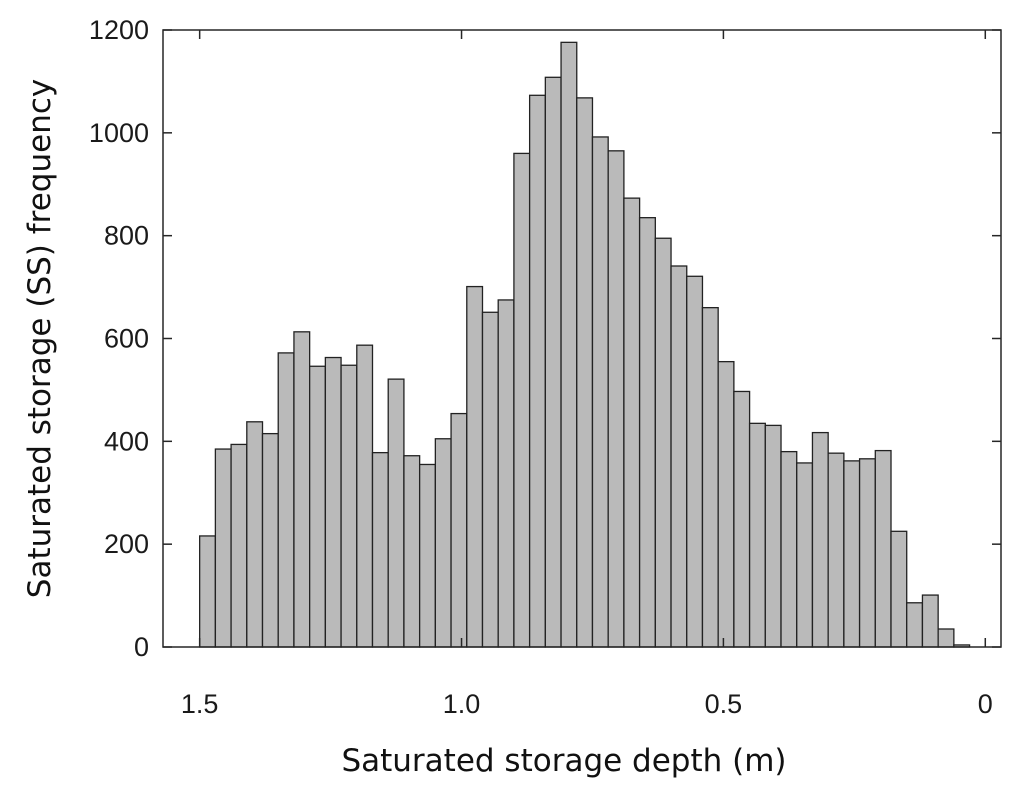 The height and width of the screenshot is (795, 1033). What do you see at coordinates (126, 441) in the screenshot?
I see `y-tick-label: 400` at bounding box center [126, 441].